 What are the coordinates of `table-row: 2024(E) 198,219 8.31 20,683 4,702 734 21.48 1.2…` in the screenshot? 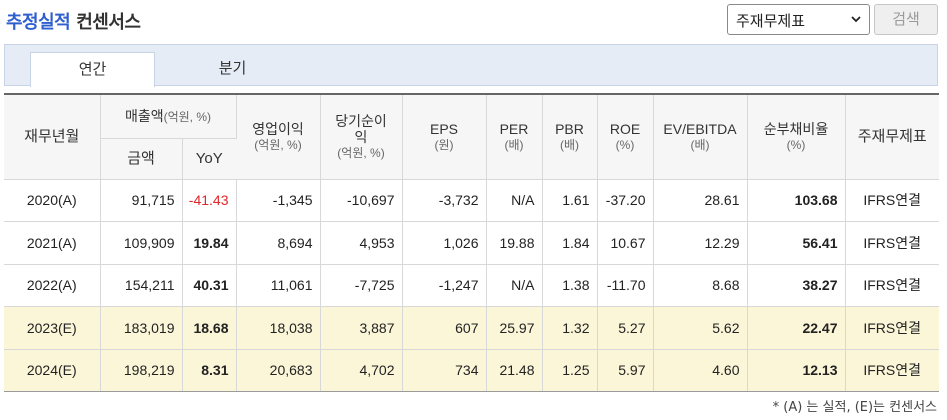 It's located at (471, 370).